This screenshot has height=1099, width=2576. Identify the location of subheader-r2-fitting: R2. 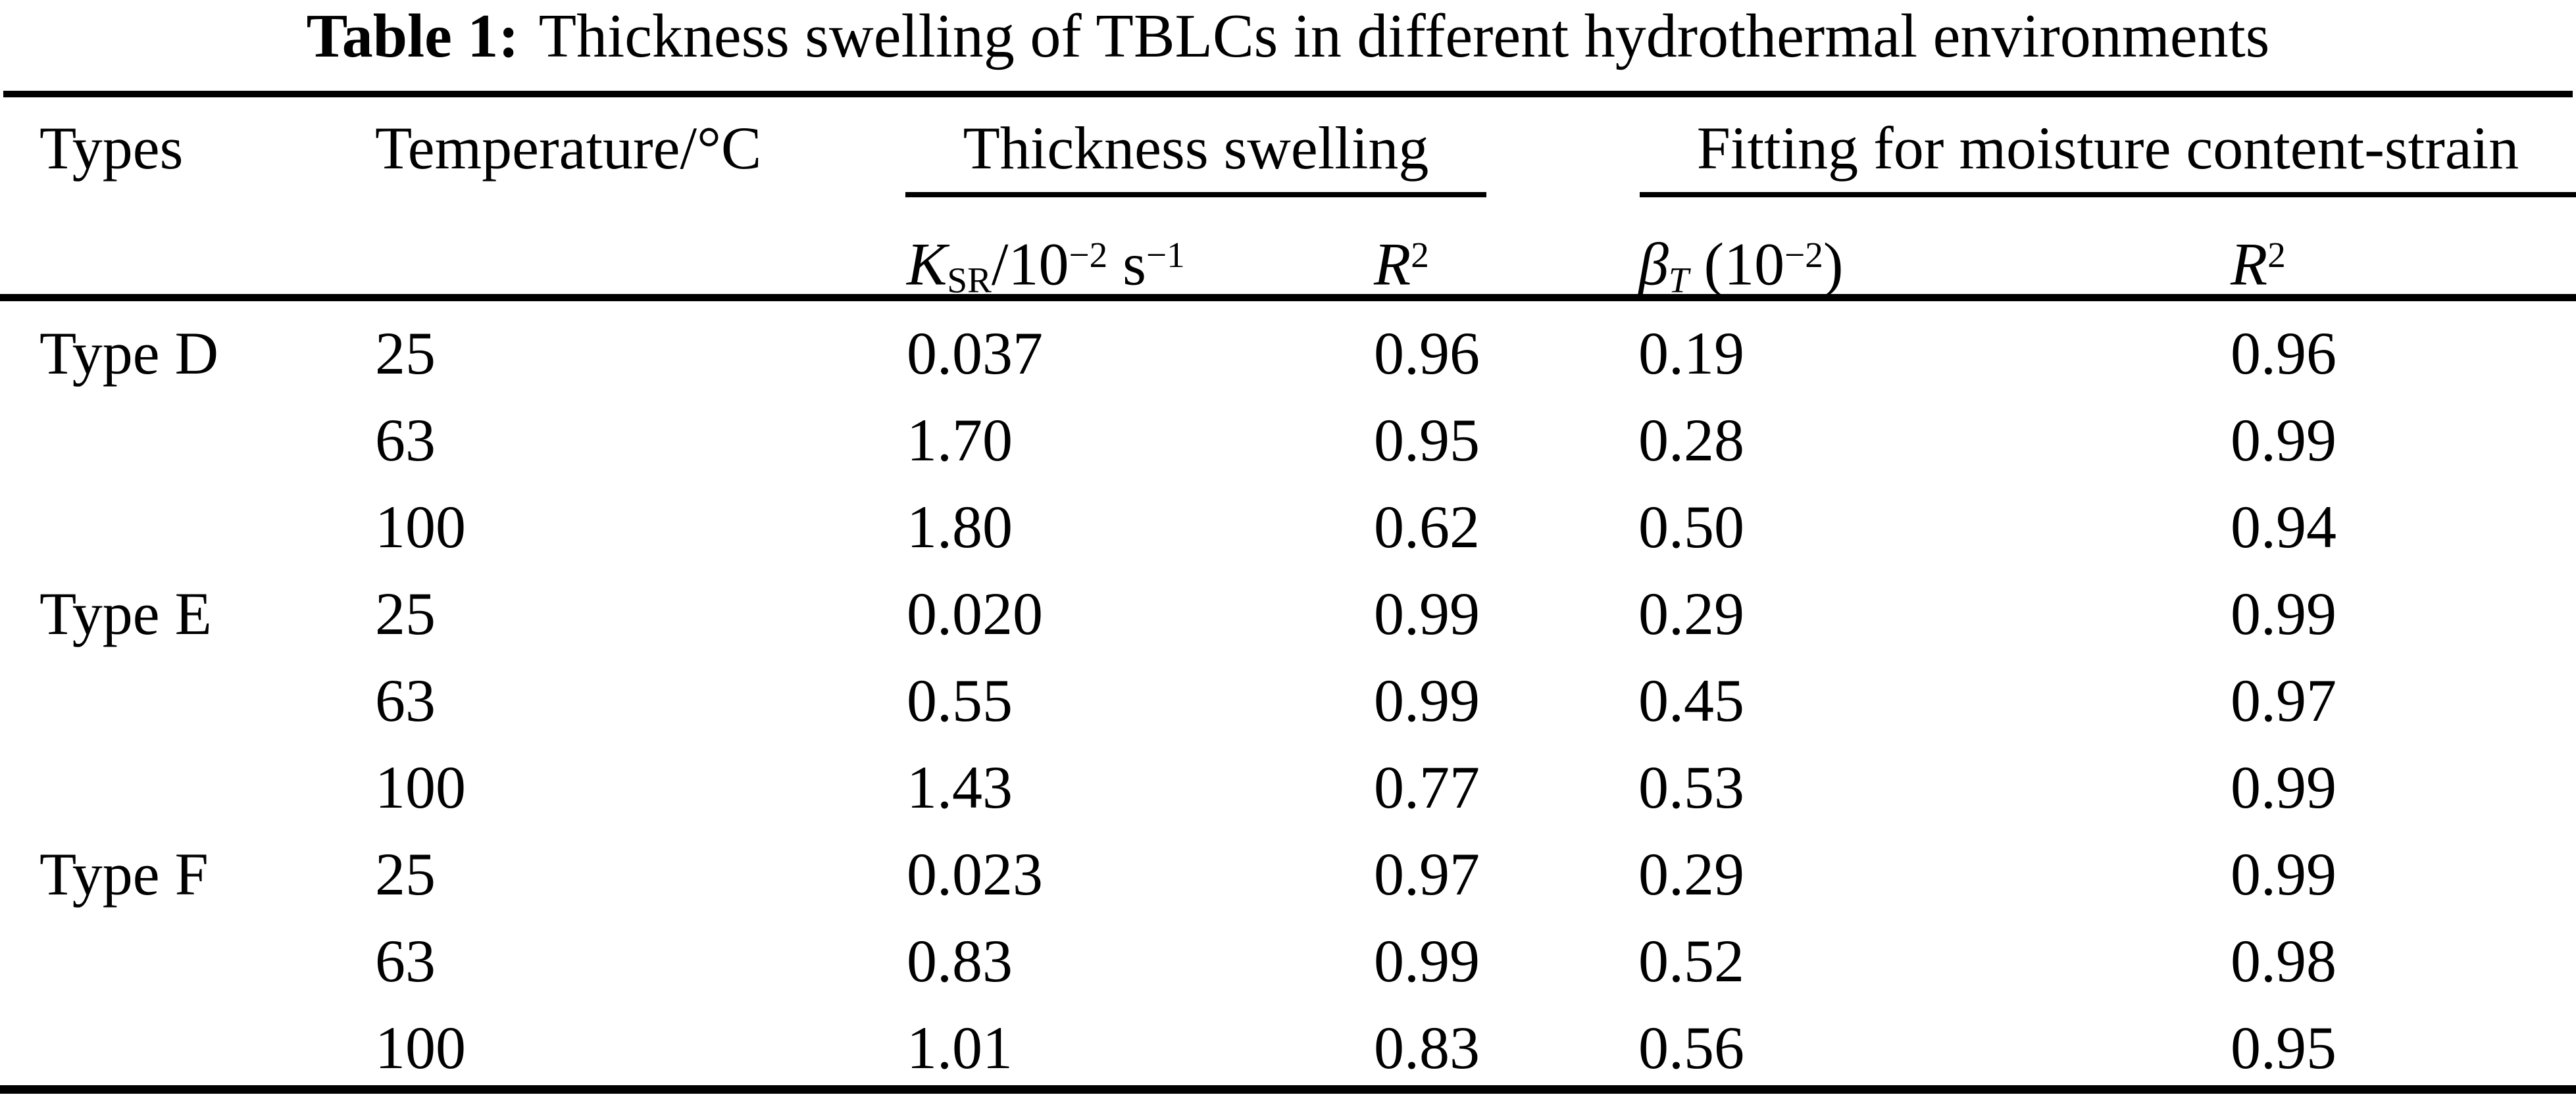
(2258, 259).